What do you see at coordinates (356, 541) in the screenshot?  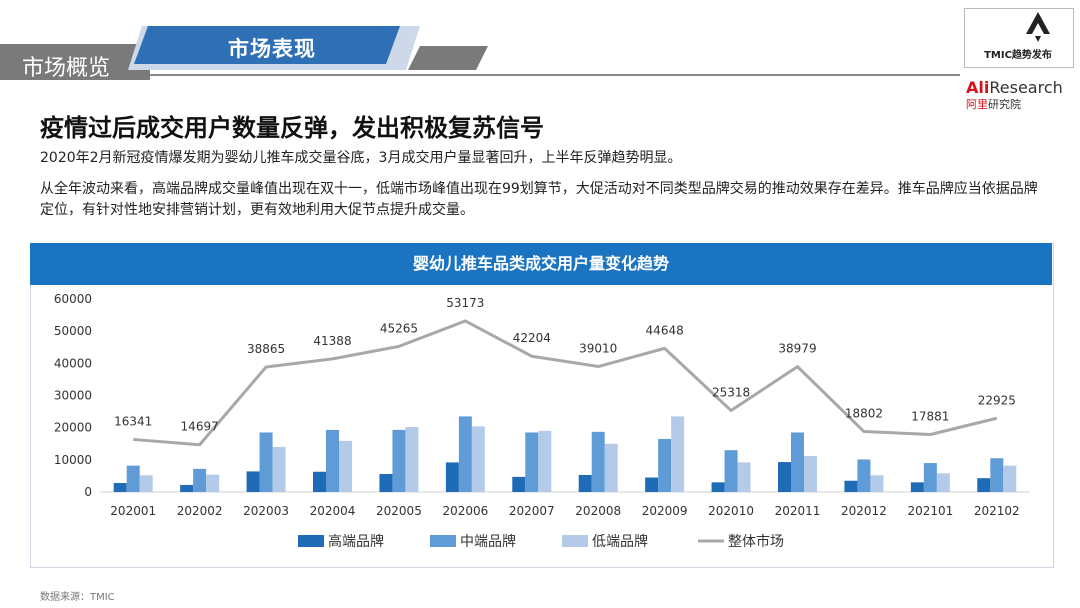 I see `legend-label: 高端品牌` at bounding box center [356, 541].